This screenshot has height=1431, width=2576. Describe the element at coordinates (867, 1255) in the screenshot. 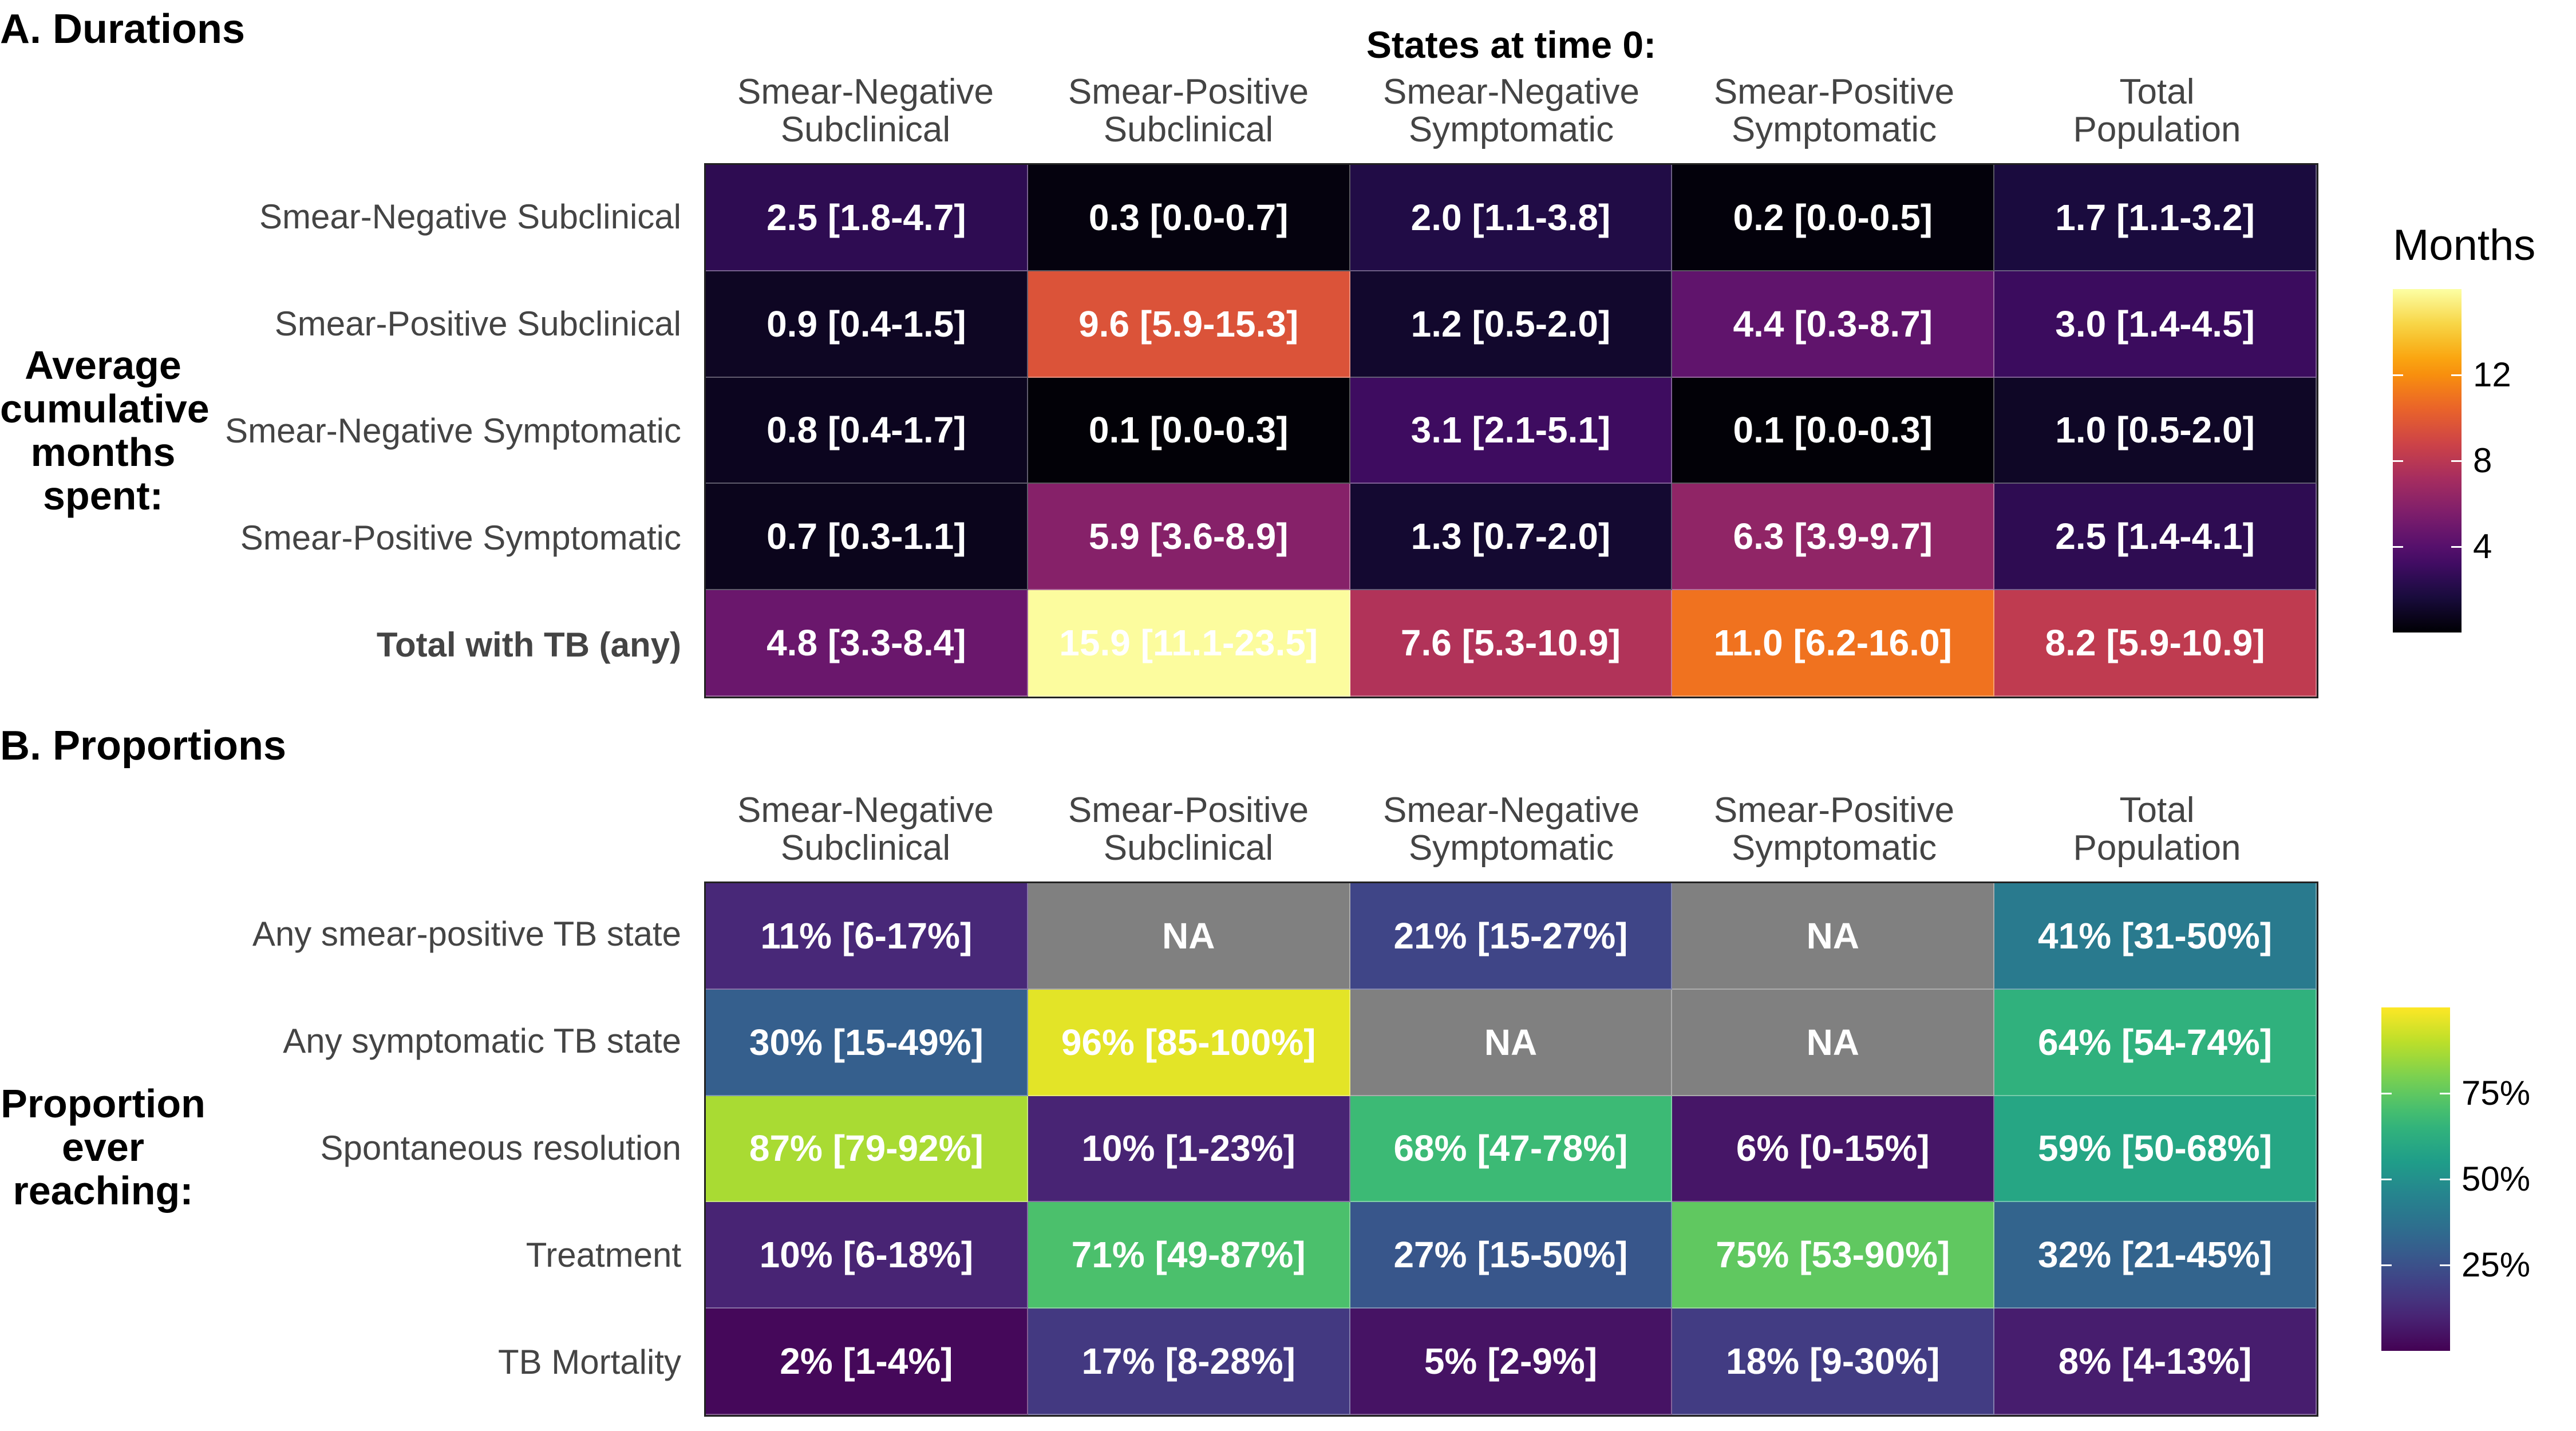

I see `heatmap-cell: 10% [6-18%]` at that location.